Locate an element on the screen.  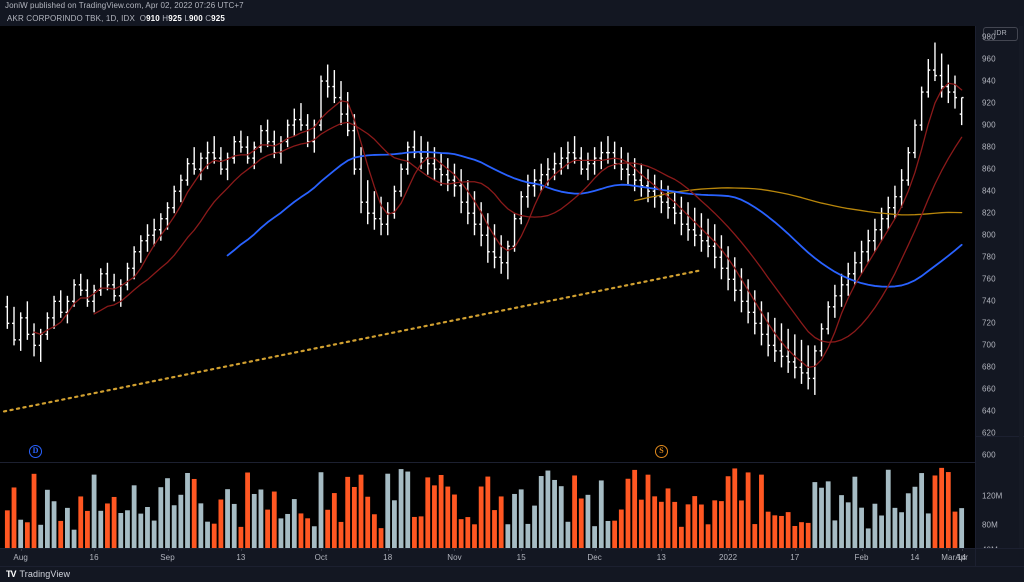
pane-divider is located at coordinates (487, 462).